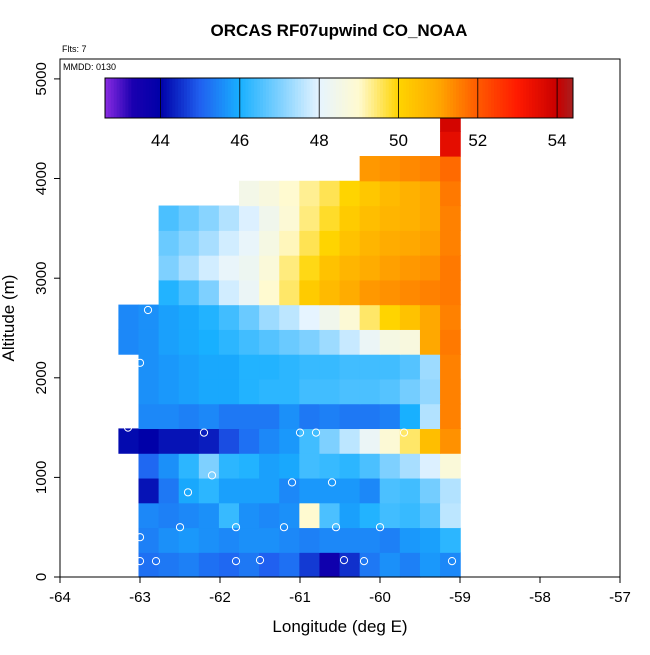 The height and width of the screenshot is (655, 650). Describe the element at coordinates (460, 597) in the screenshot. I see `x-tick-label: -59` at that location.